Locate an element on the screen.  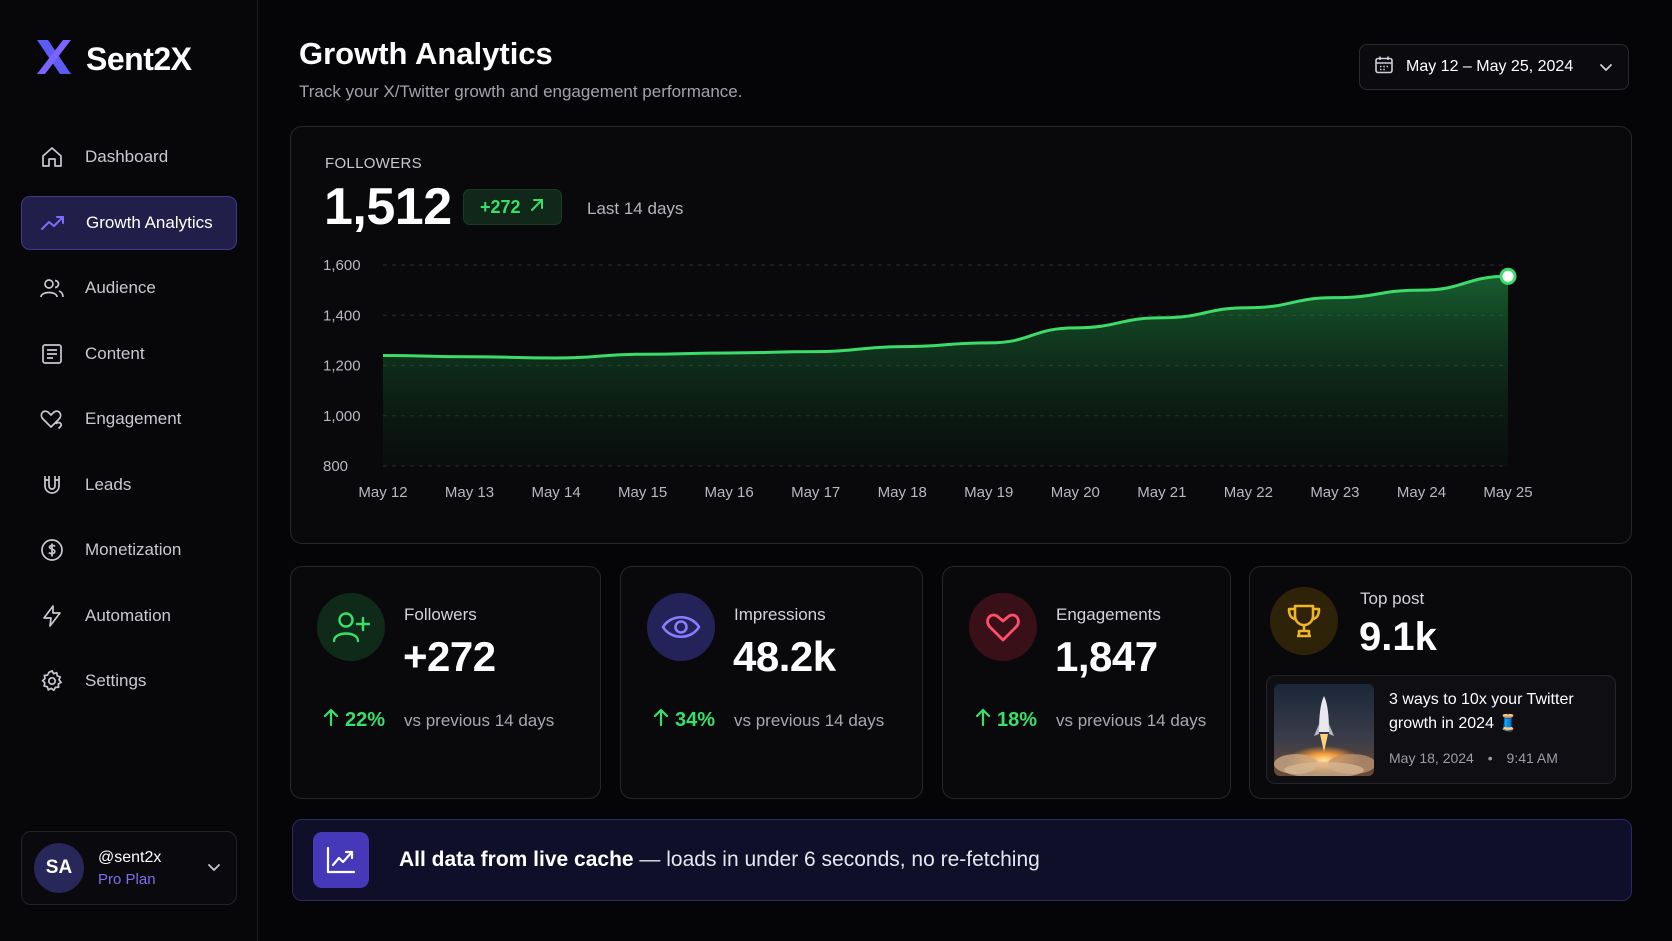
stat-change-value: 22% is located at coordinates (365, 719).